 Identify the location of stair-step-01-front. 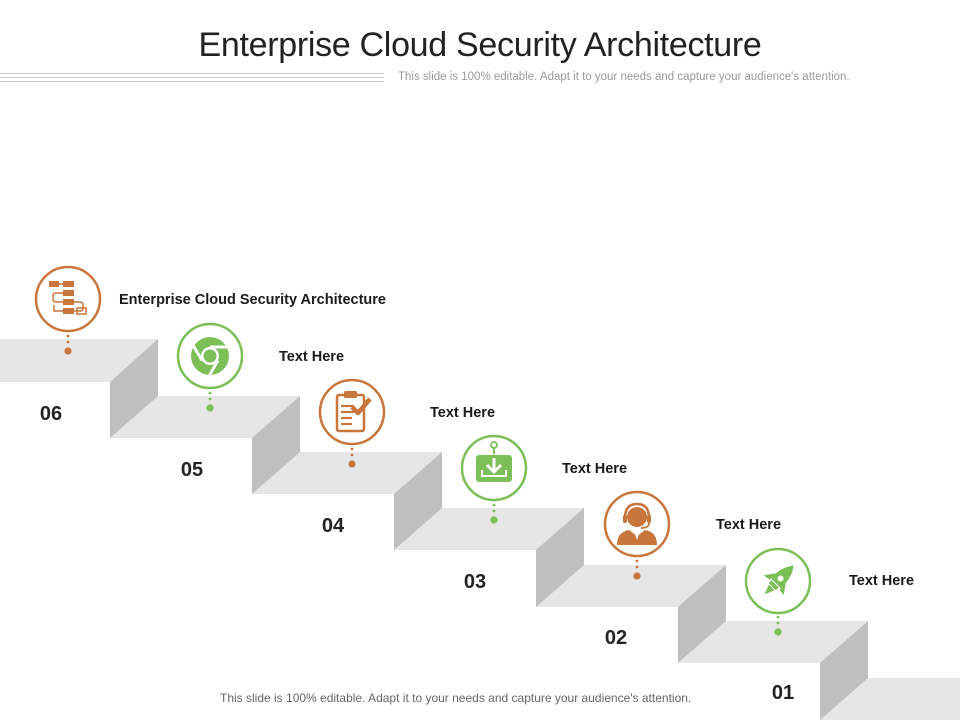
(749, 691).